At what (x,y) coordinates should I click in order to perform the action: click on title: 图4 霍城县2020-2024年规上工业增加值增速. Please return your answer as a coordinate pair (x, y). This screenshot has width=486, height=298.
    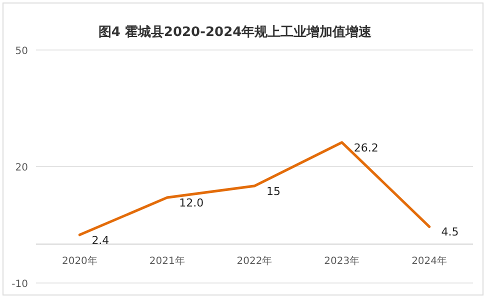
    Looking at the image, I should click on (235, 32).